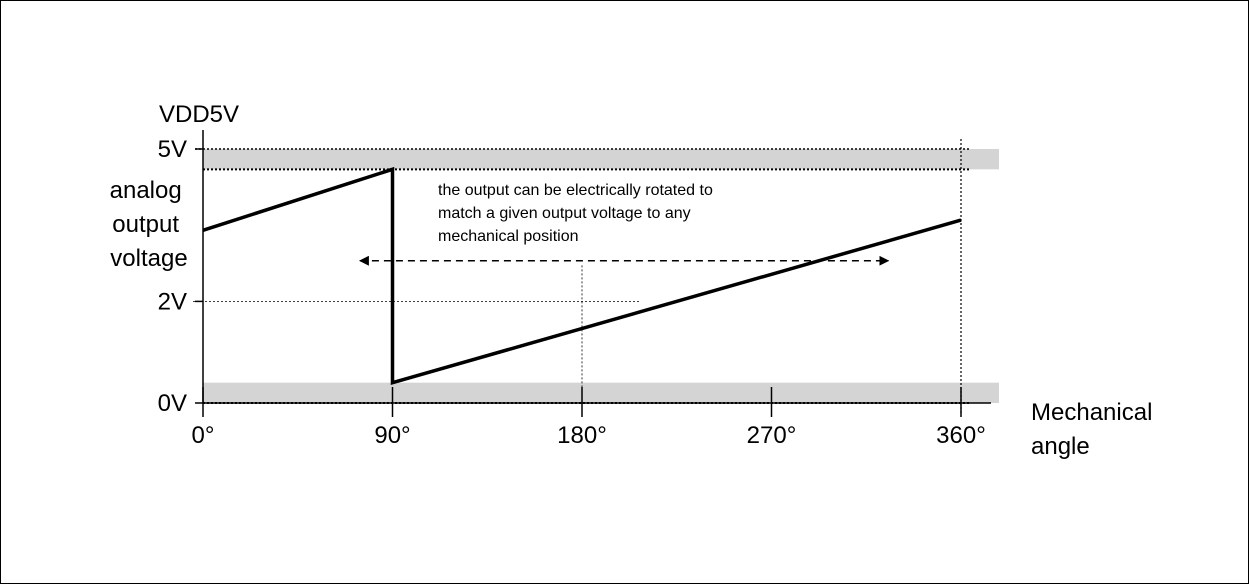 The height and width of the screenshot is (585, 1249). I want to click on y-axis-label: analog output voltage, so click(149, 224).